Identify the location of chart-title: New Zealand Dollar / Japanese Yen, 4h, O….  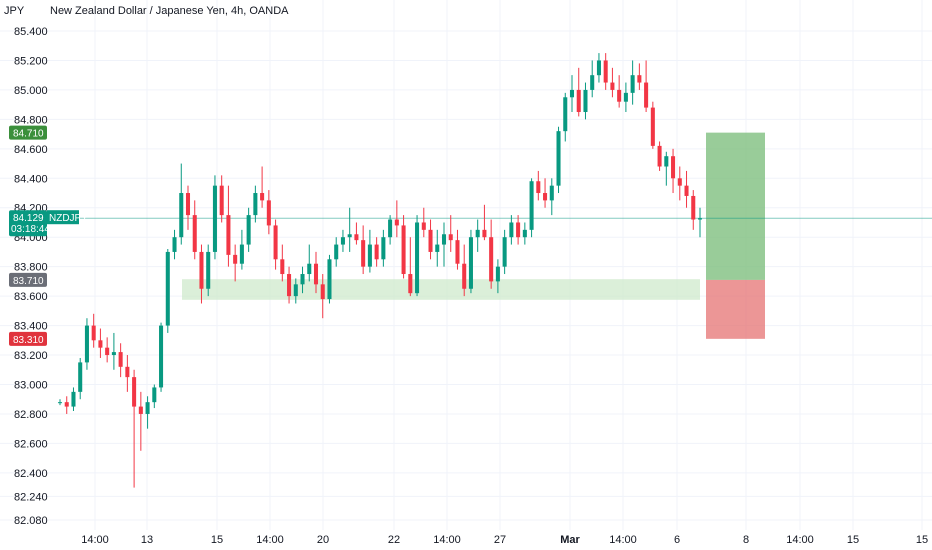
(169, 11).